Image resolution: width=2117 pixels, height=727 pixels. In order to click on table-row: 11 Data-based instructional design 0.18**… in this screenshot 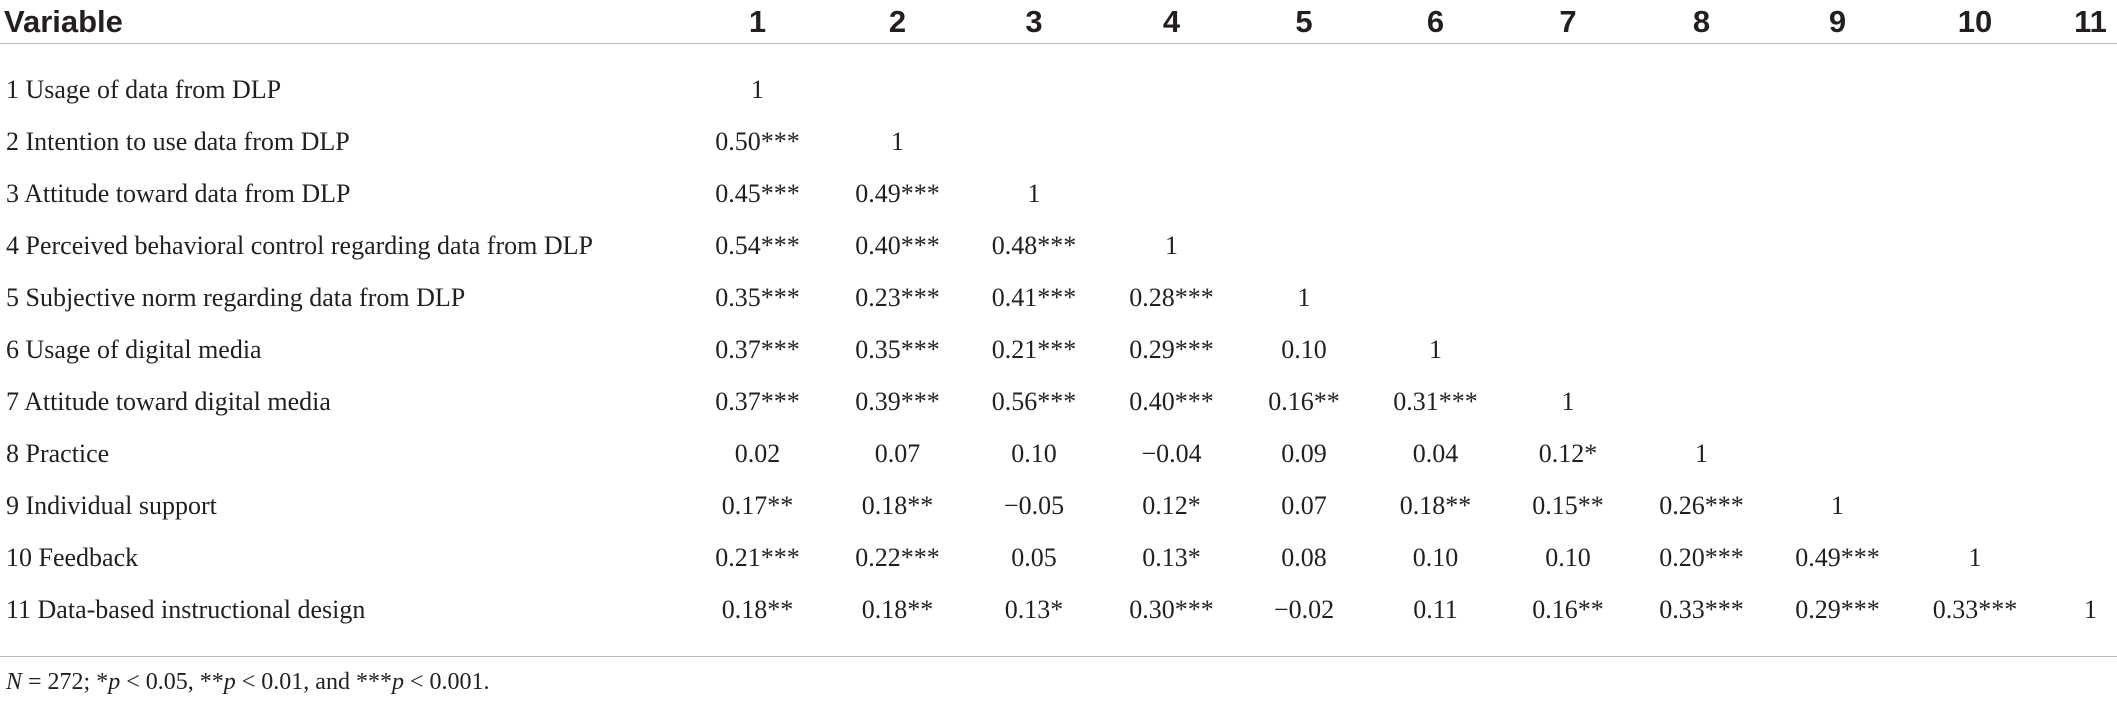, I will do `click(1058, 610)`.